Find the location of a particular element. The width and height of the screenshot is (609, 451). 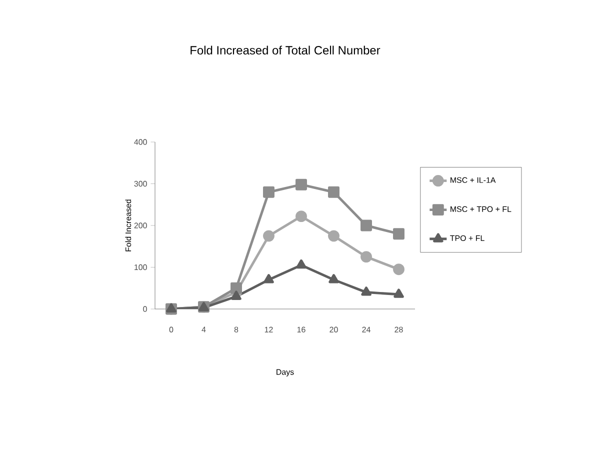

chart-title: Fold Increased of Total Cell Number is located at coordinates (285, 50).